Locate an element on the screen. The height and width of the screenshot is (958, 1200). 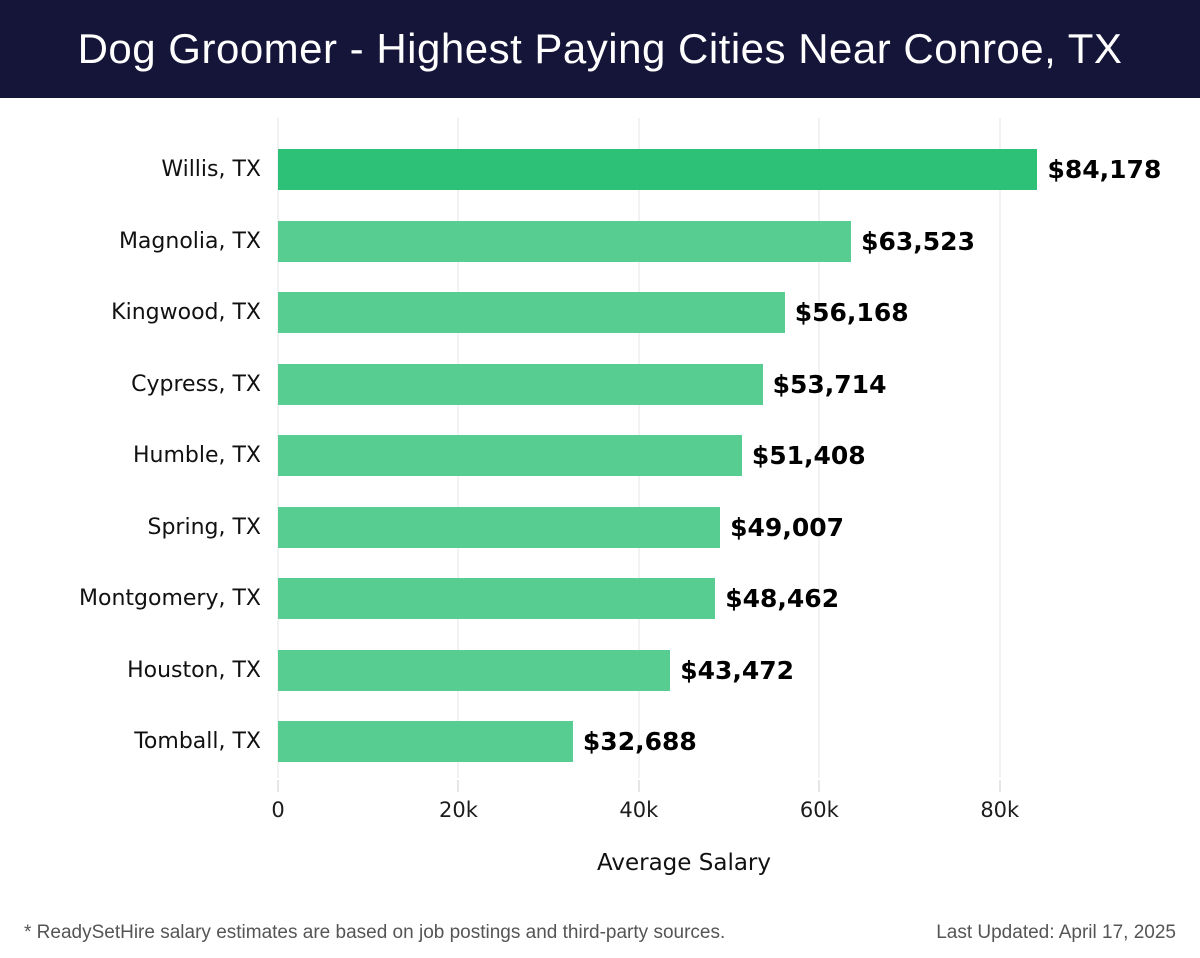
bar-track: $84,178 is located at coordinates (719, 170).